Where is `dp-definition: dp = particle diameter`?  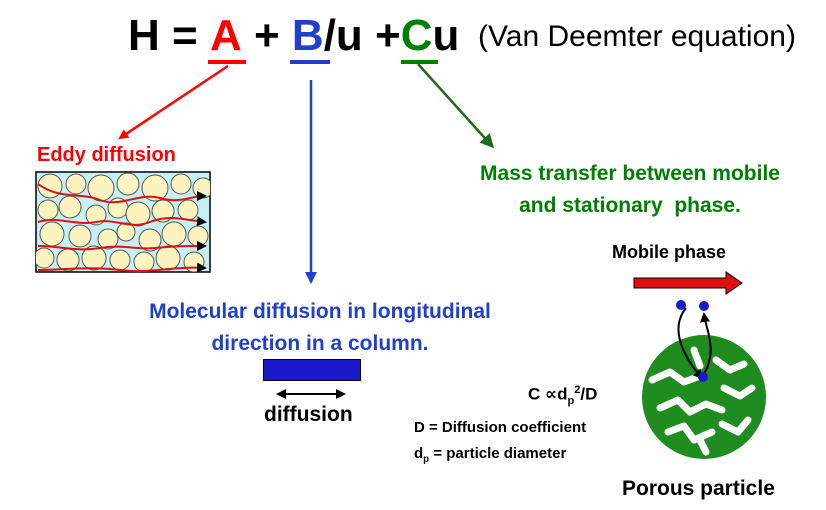
dp-definition: dp = particle diameter is located at coordinates (490, 455).